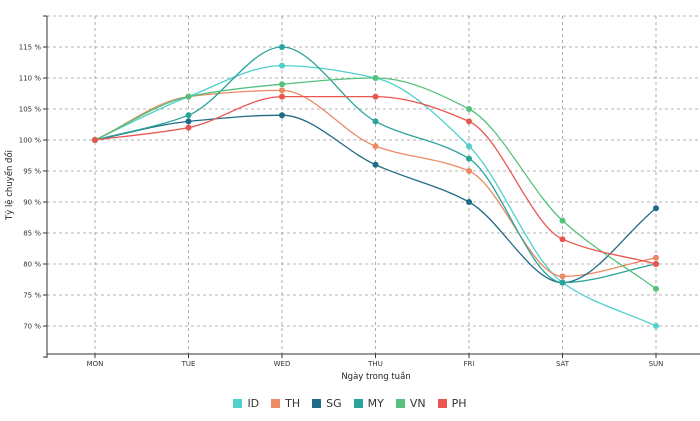 The height and width of the screenshot is (421, 700). I want to click on data-point-vn-thu, so click(375, 78).